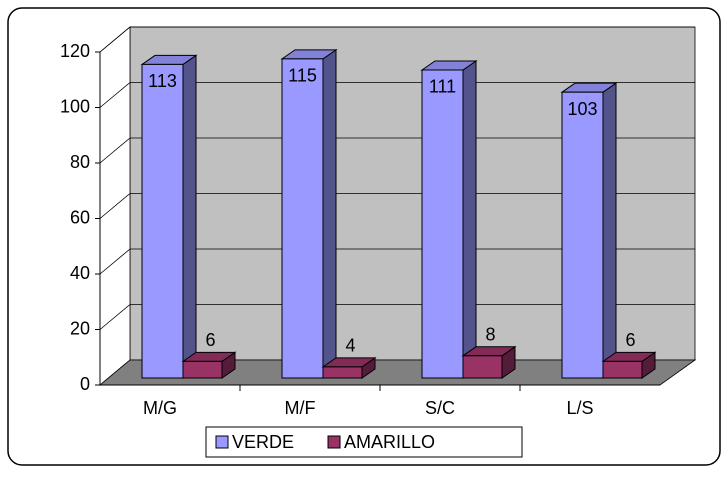 The height and width of the screenshot is (478, 728). I want to click on value-label: 111, so click(442, 87).